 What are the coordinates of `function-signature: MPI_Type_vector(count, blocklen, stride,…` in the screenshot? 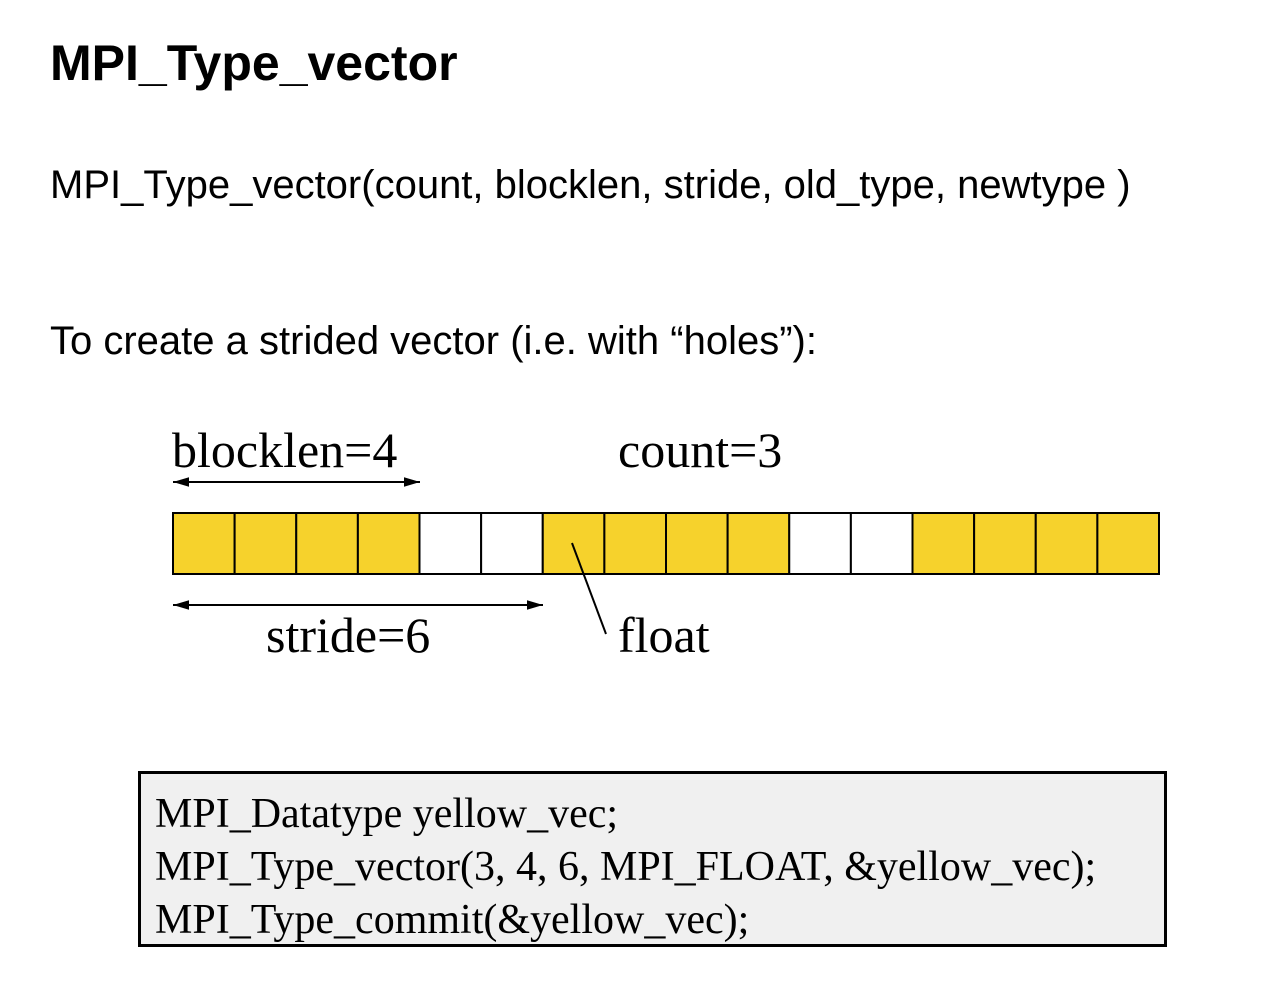 It's located at (590, 185).